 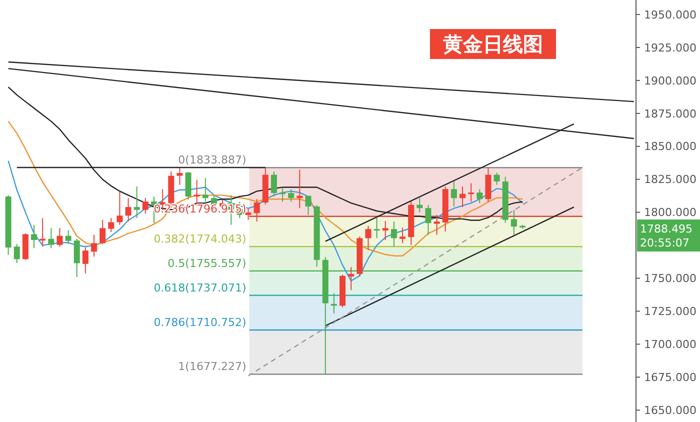 I want to click on ref-line-label: 0(1833.887), so click(x=212, y=160).